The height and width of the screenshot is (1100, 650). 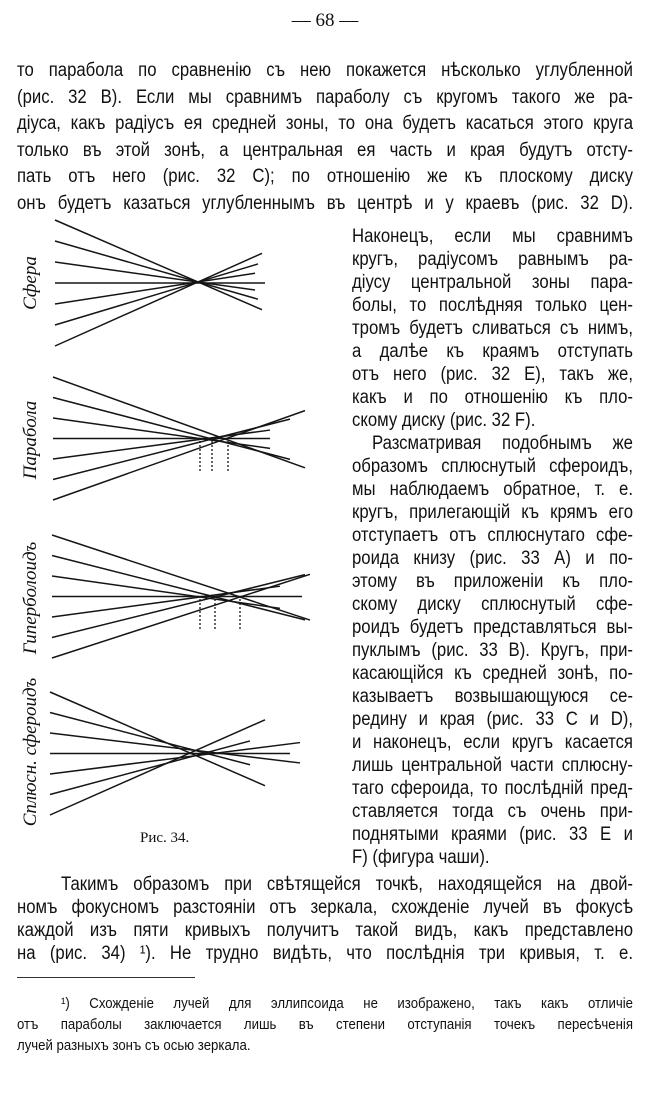 I want to click on text-line: этому въ приложеніи къ пло-, so click(x=492, y=581).